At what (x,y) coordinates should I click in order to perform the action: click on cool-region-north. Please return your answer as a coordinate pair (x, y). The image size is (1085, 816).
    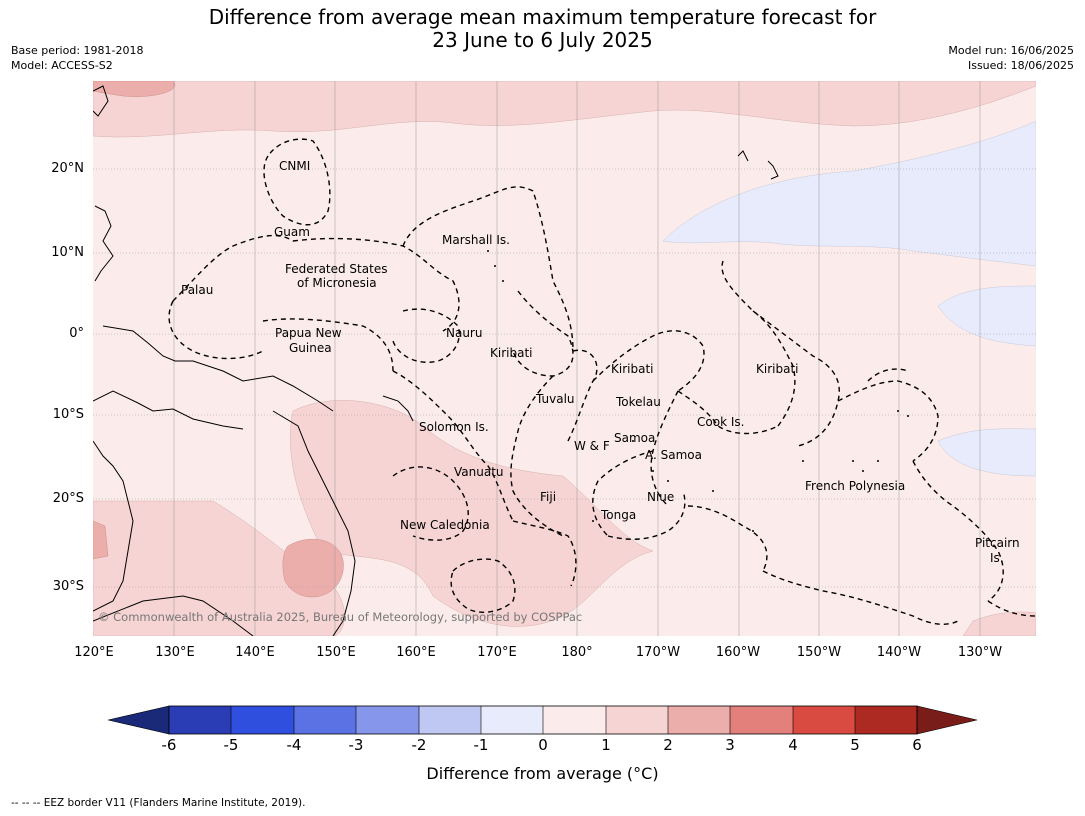
    Looking at the image, I should click on (849, 193).